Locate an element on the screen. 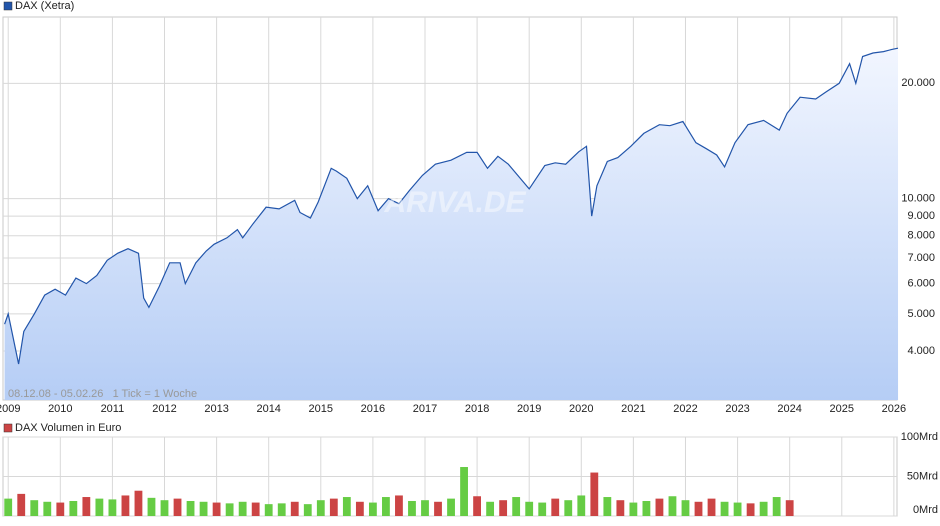 The image size is (940, 526). x-tick-label: 2010 is located at coordinates (60, 409).